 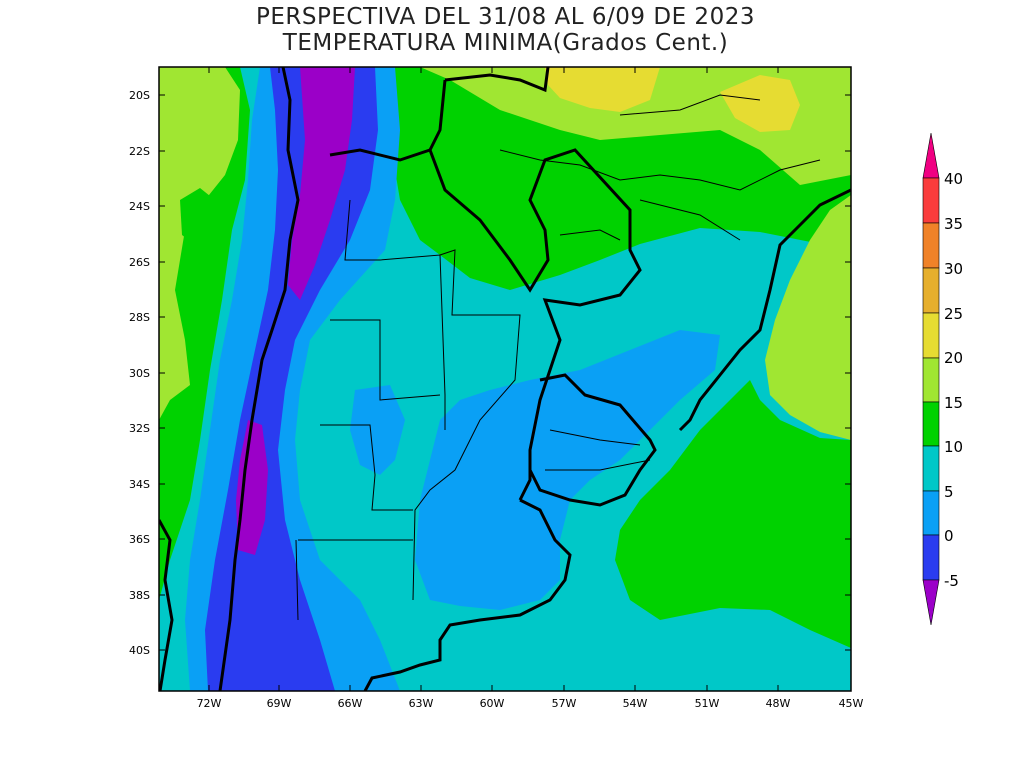 I want to click on lon-tick-label: 45W, so click(x=851, y=703).